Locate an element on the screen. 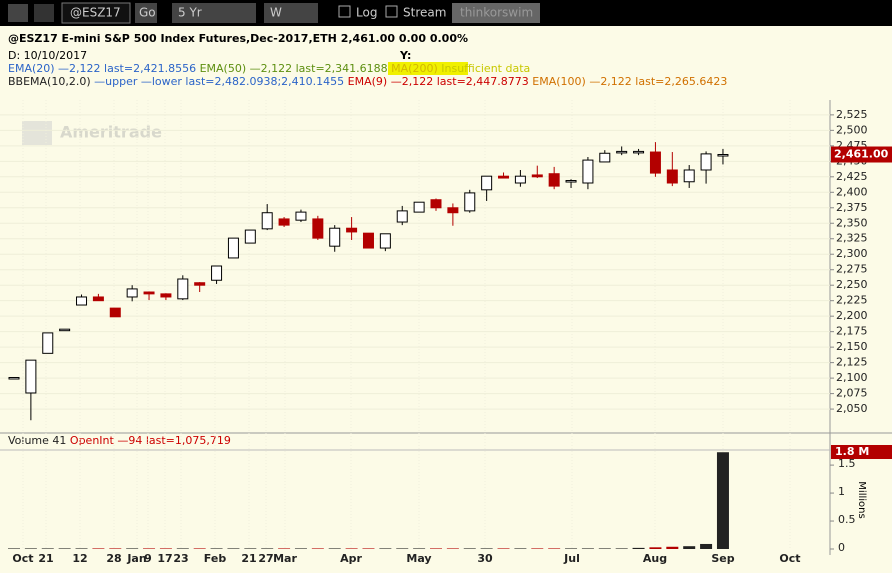  y-tick-label: 2,275 is located at coordinates (852, 269).